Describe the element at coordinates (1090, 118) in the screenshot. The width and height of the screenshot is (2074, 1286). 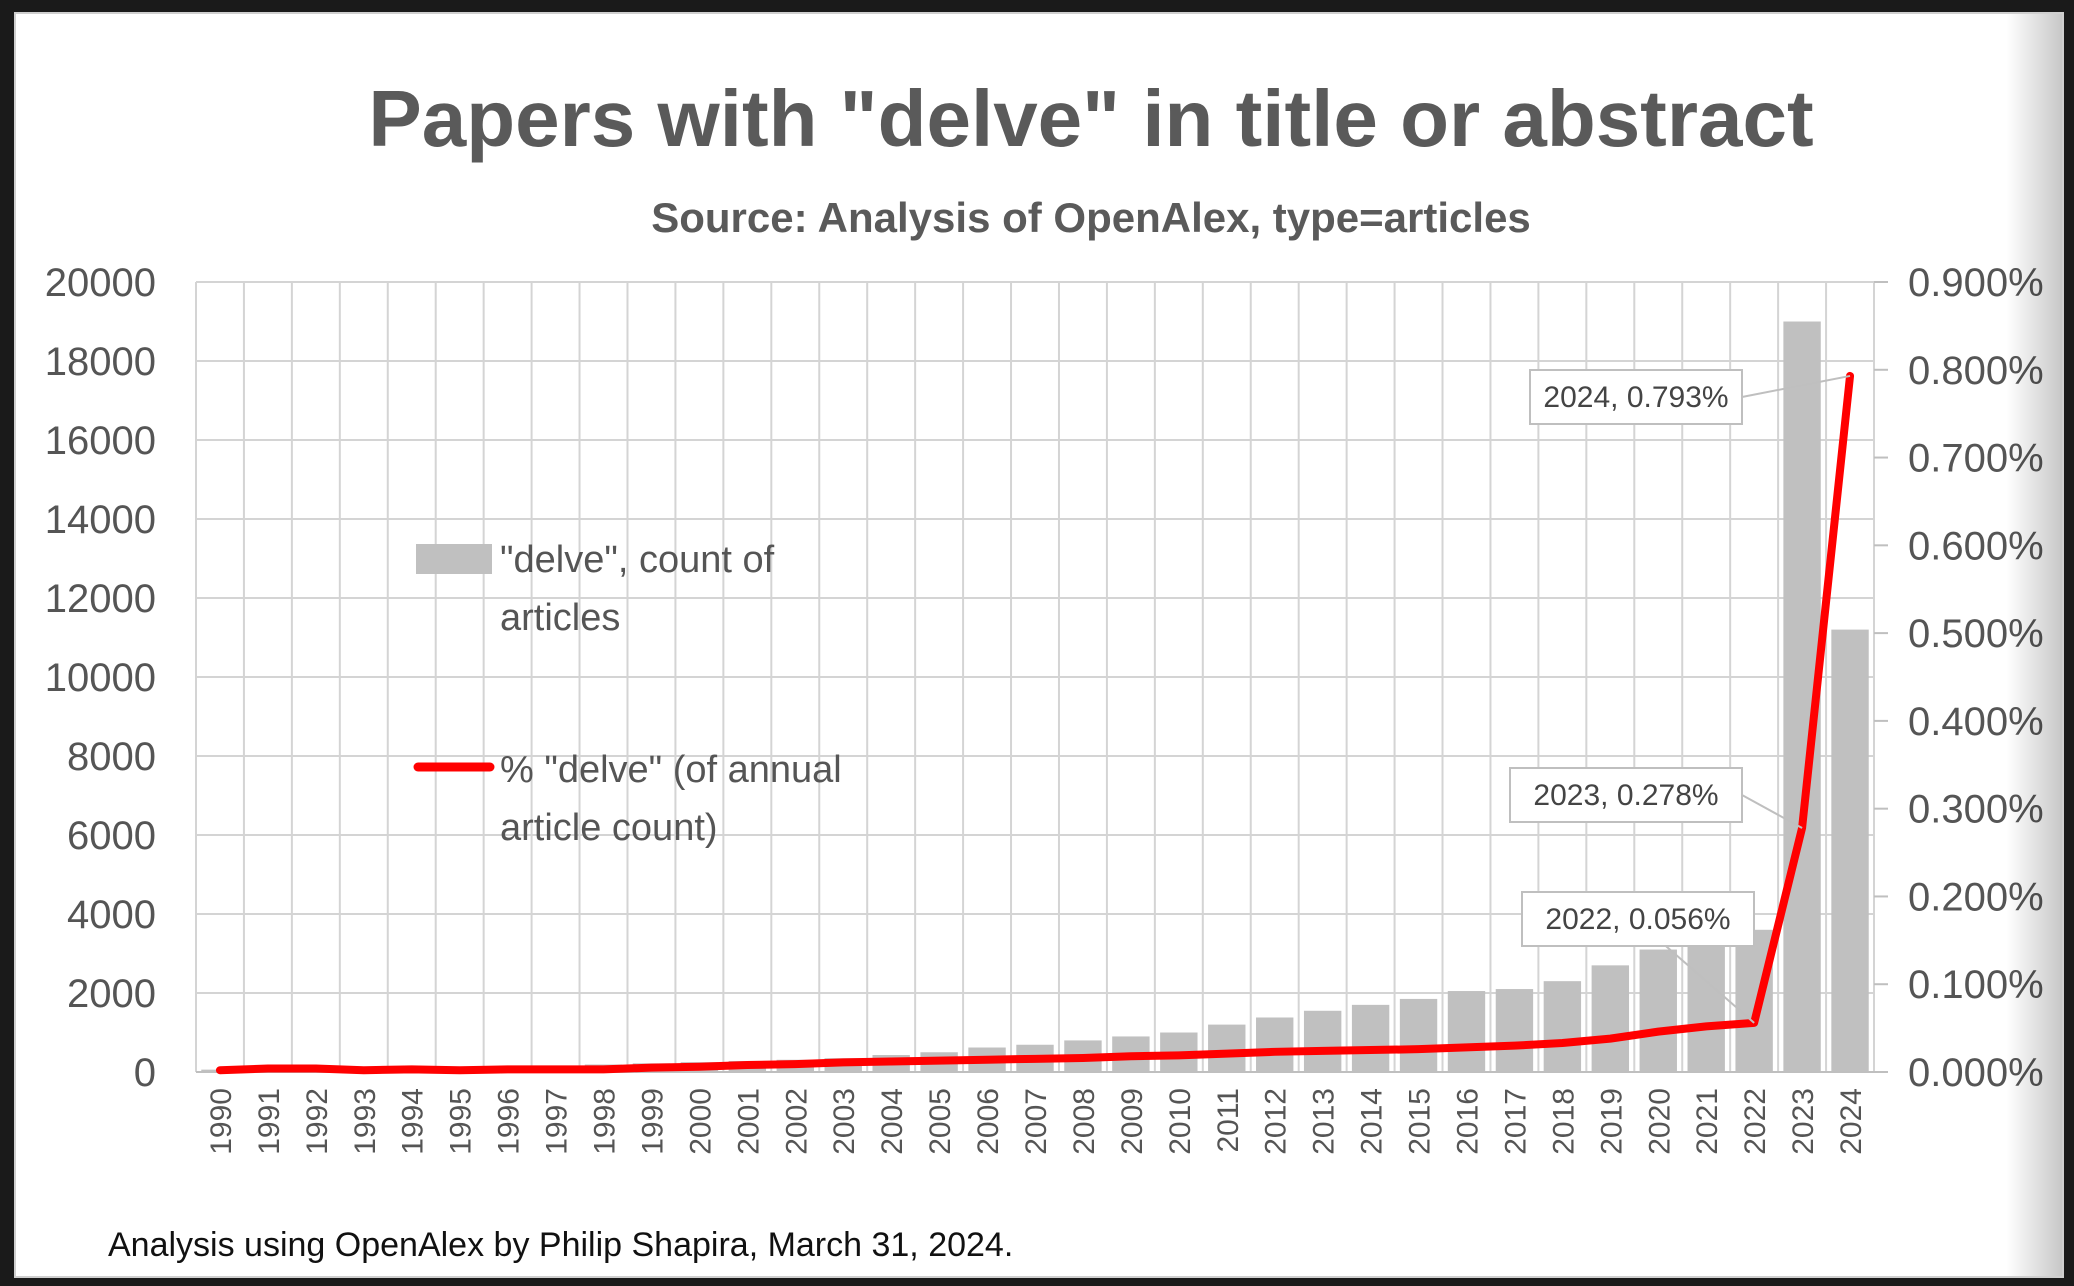
I see `chart-title: Papers with "delve" in title or abstract` at that location.